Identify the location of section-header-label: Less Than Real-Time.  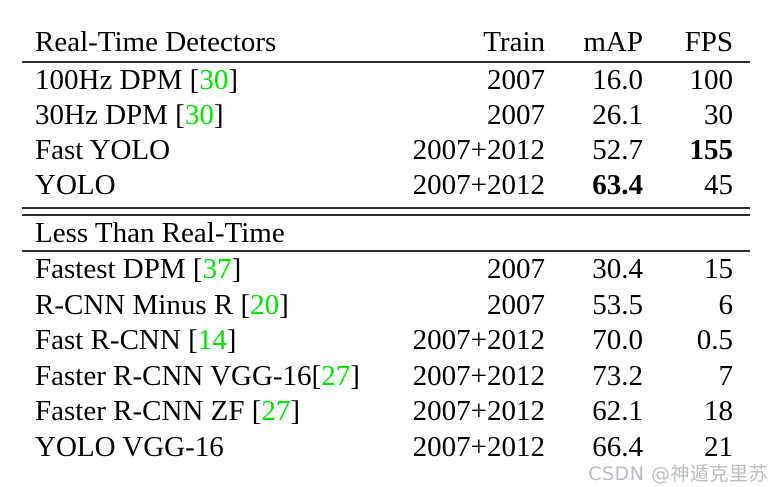
(160, 232).